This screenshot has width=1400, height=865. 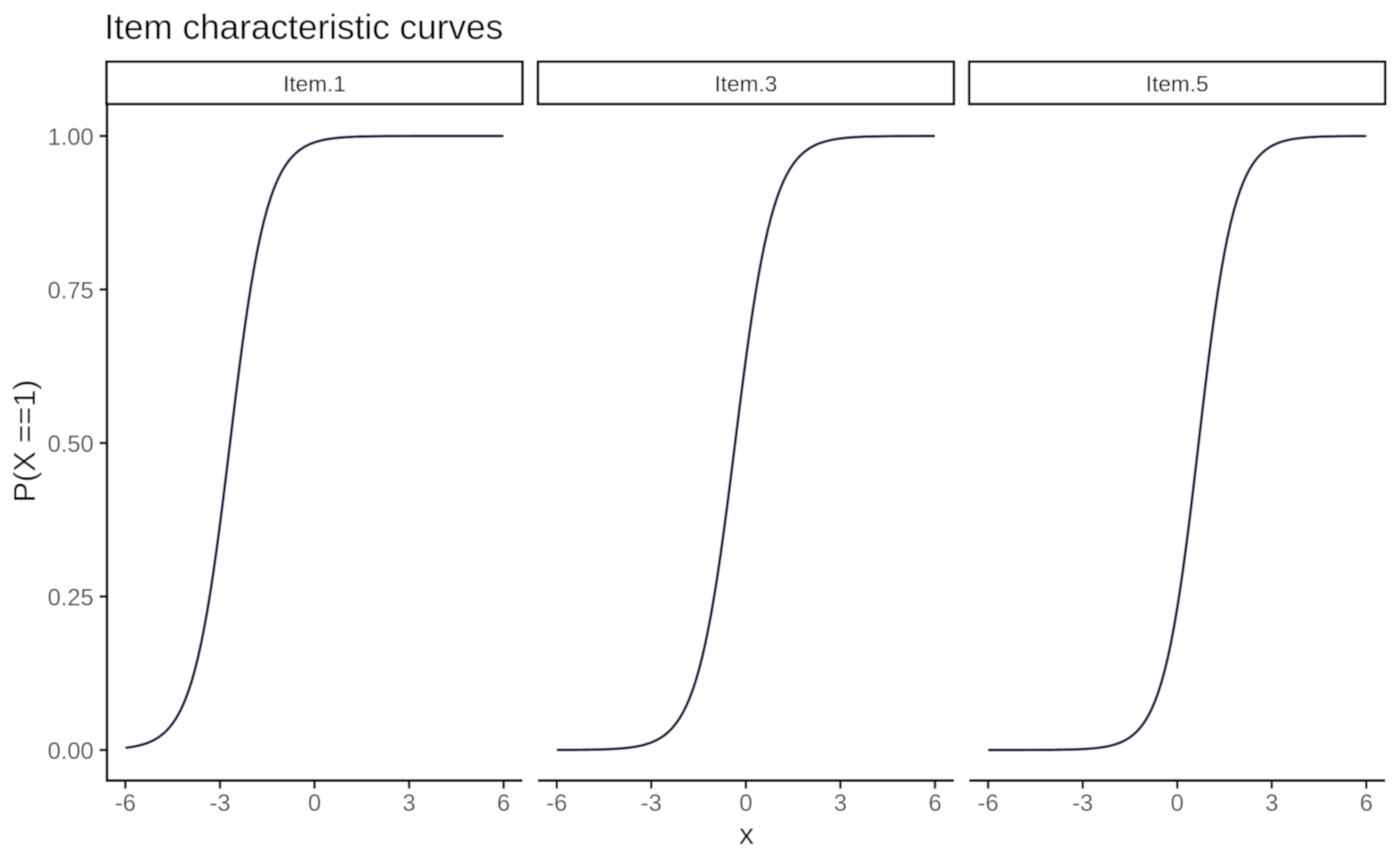 I want to click on svg-text: Item.5, so click(x=1177, y=84).